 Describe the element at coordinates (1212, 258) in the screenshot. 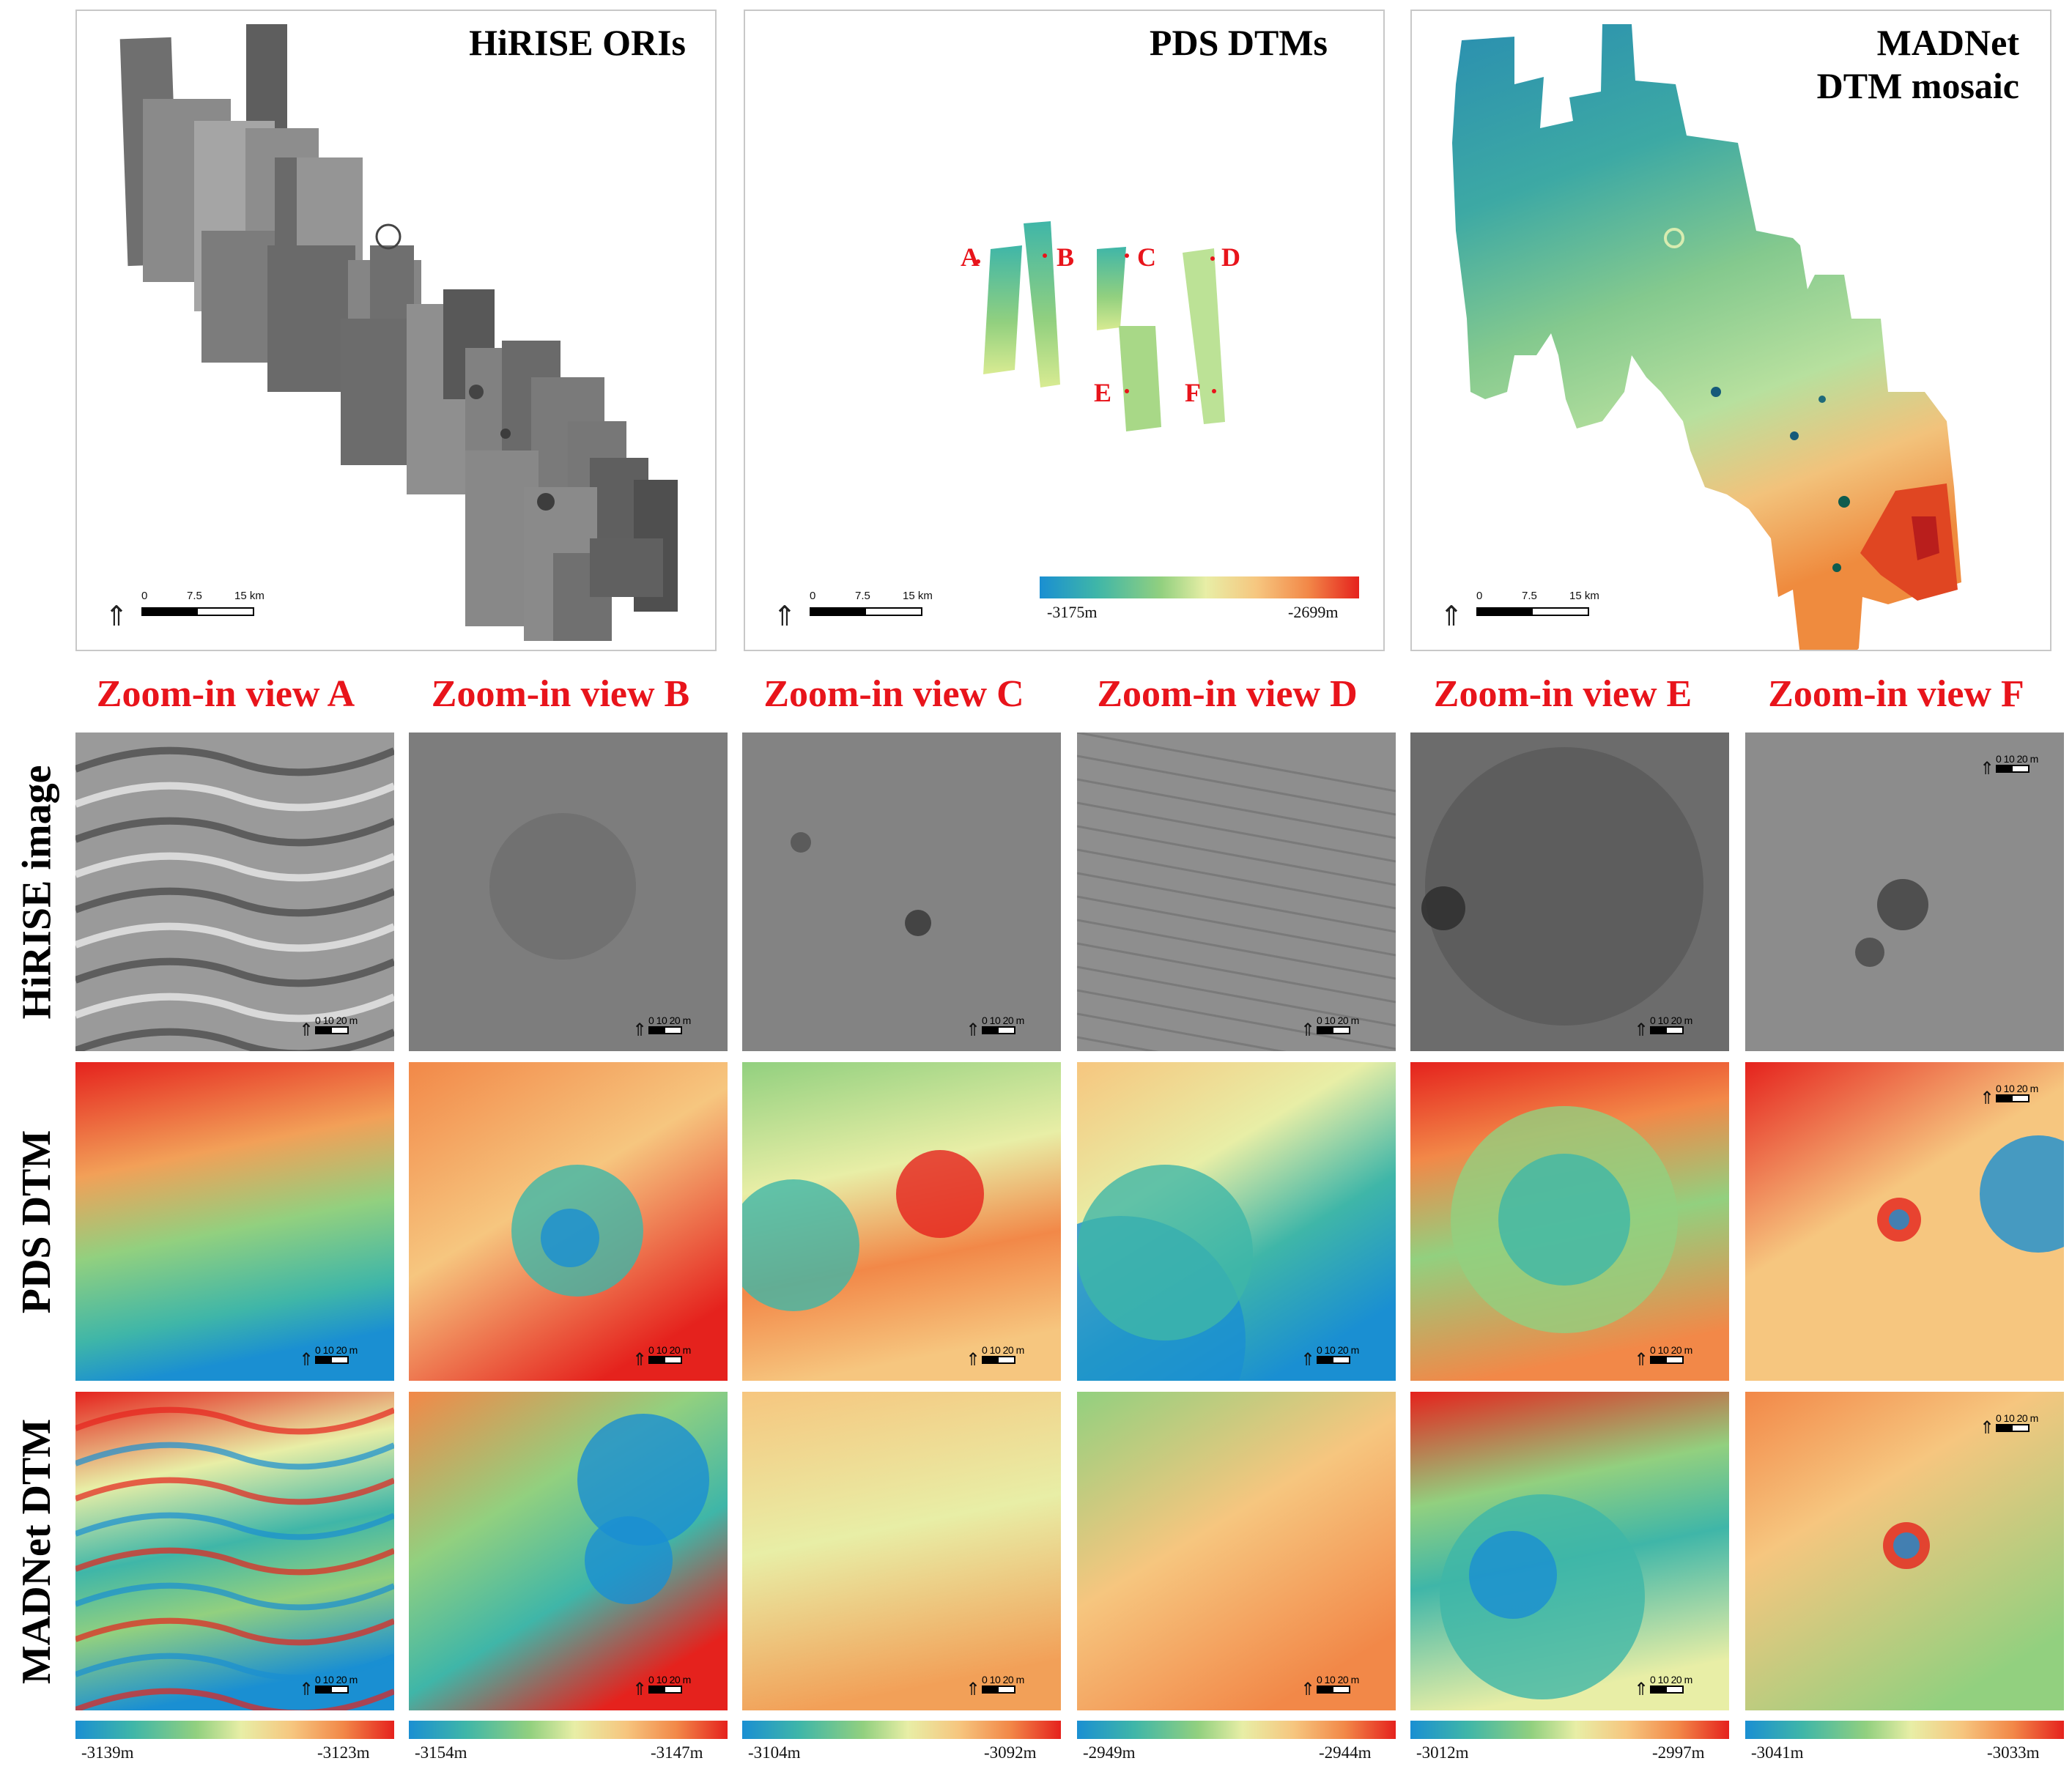

I see `location-dot-d` at that location.